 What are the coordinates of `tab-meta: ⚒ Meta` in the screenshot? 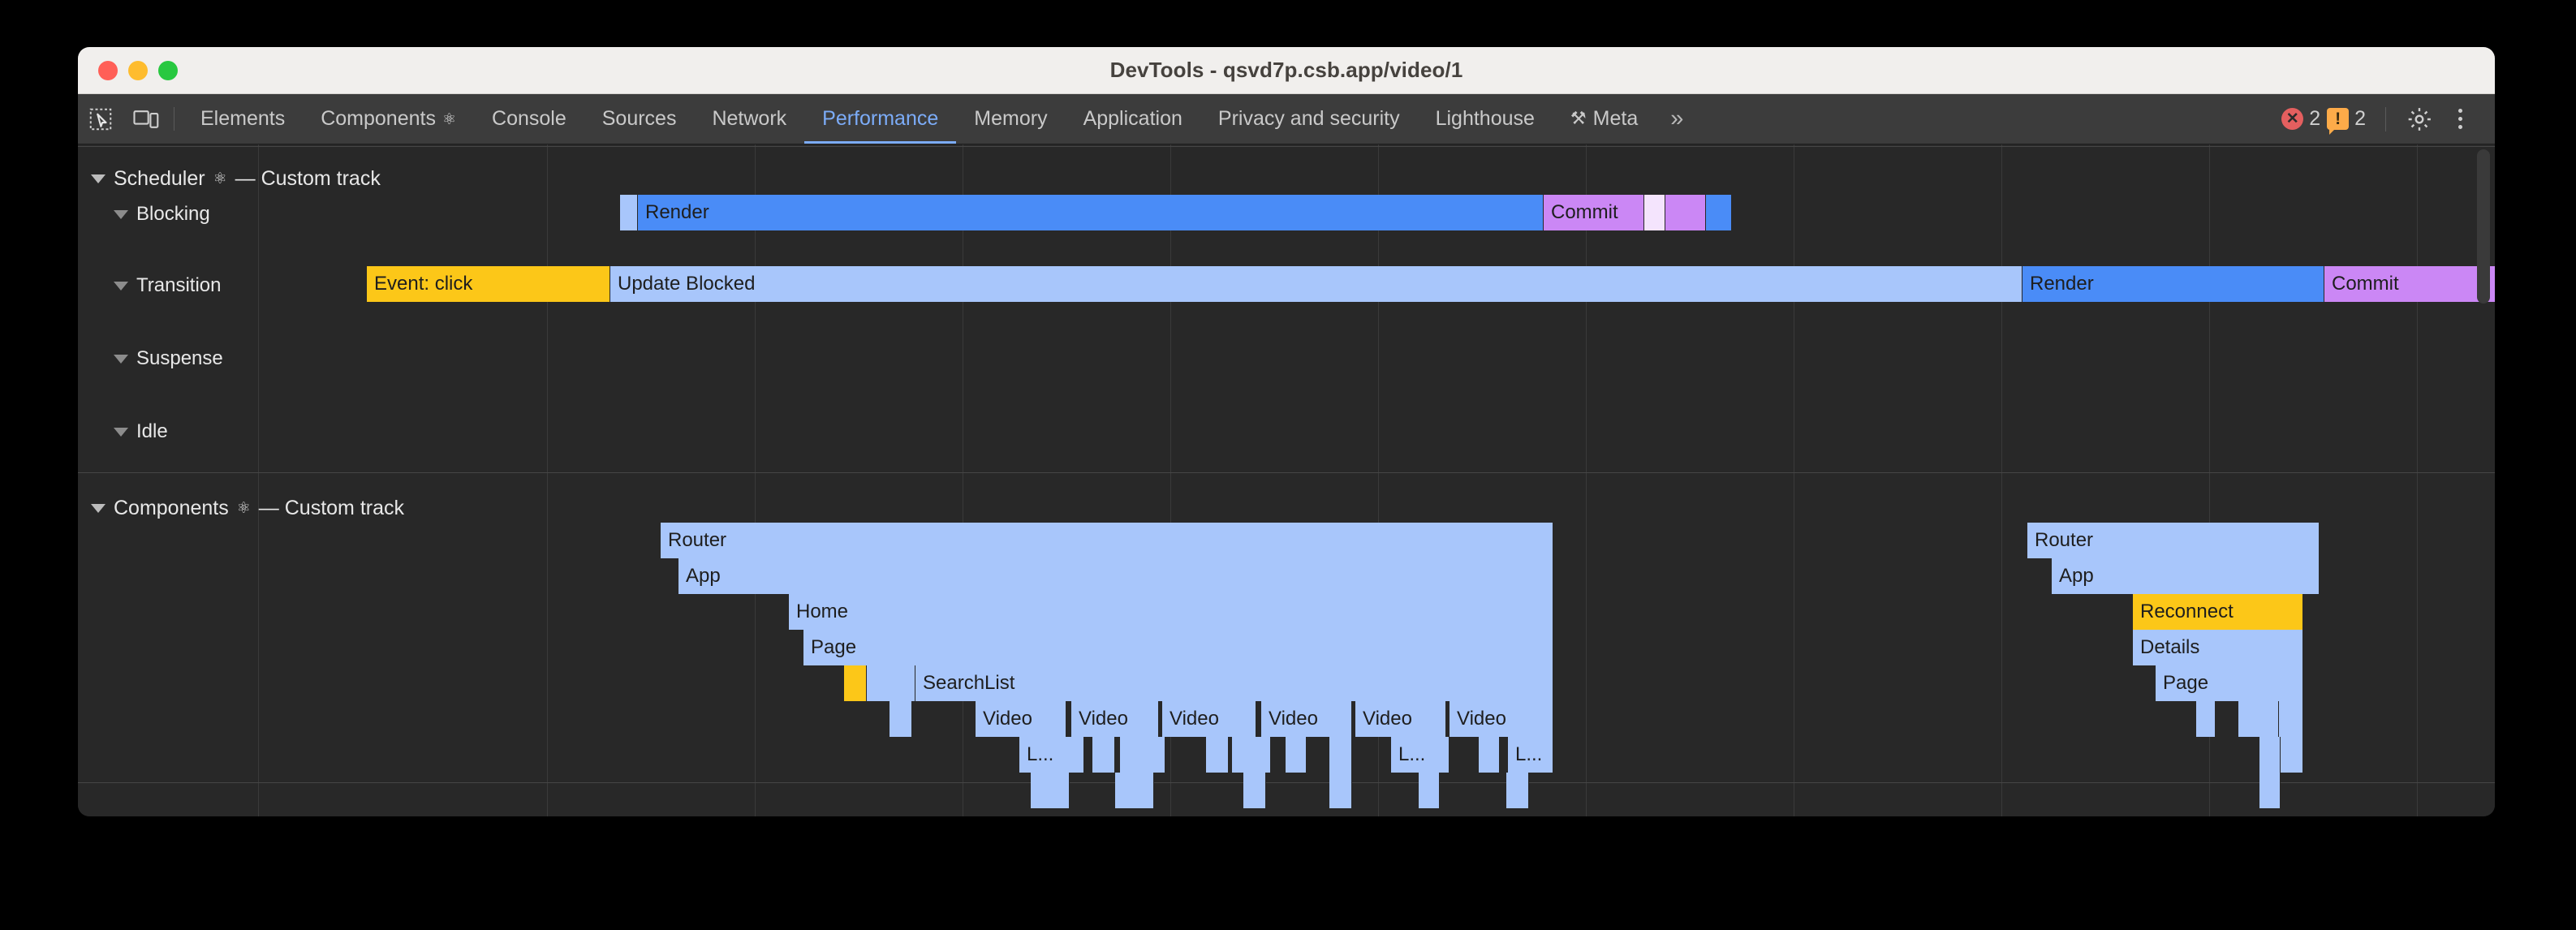 It's located at (1605, 119).